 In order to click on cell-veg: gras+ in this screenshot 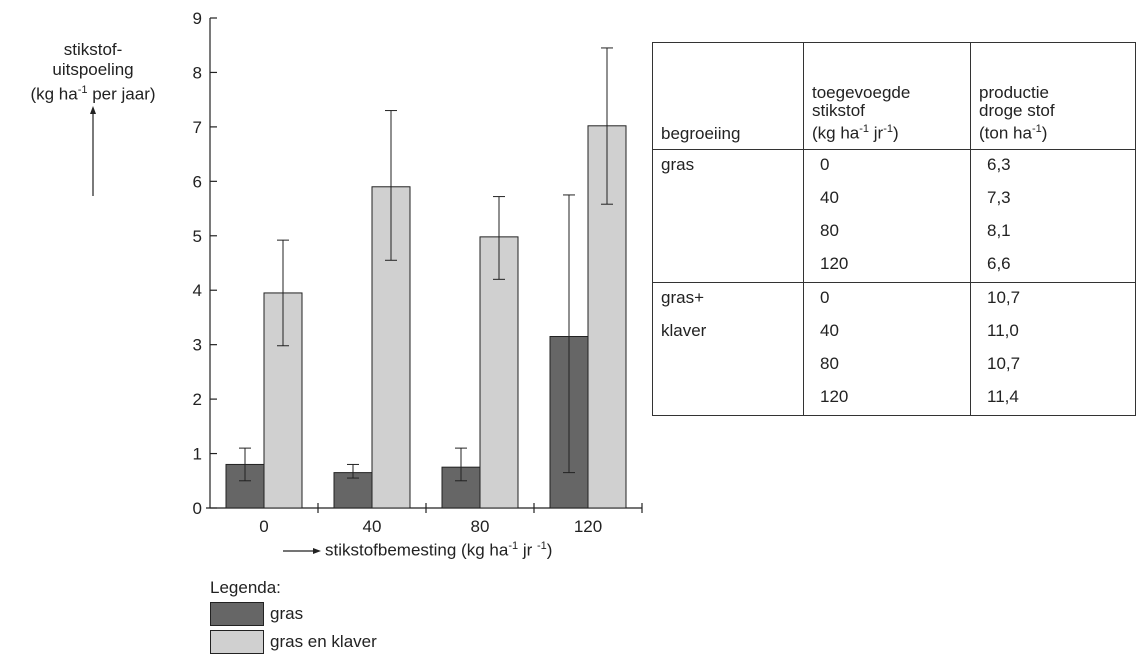, I will do `click(728, 299)`.